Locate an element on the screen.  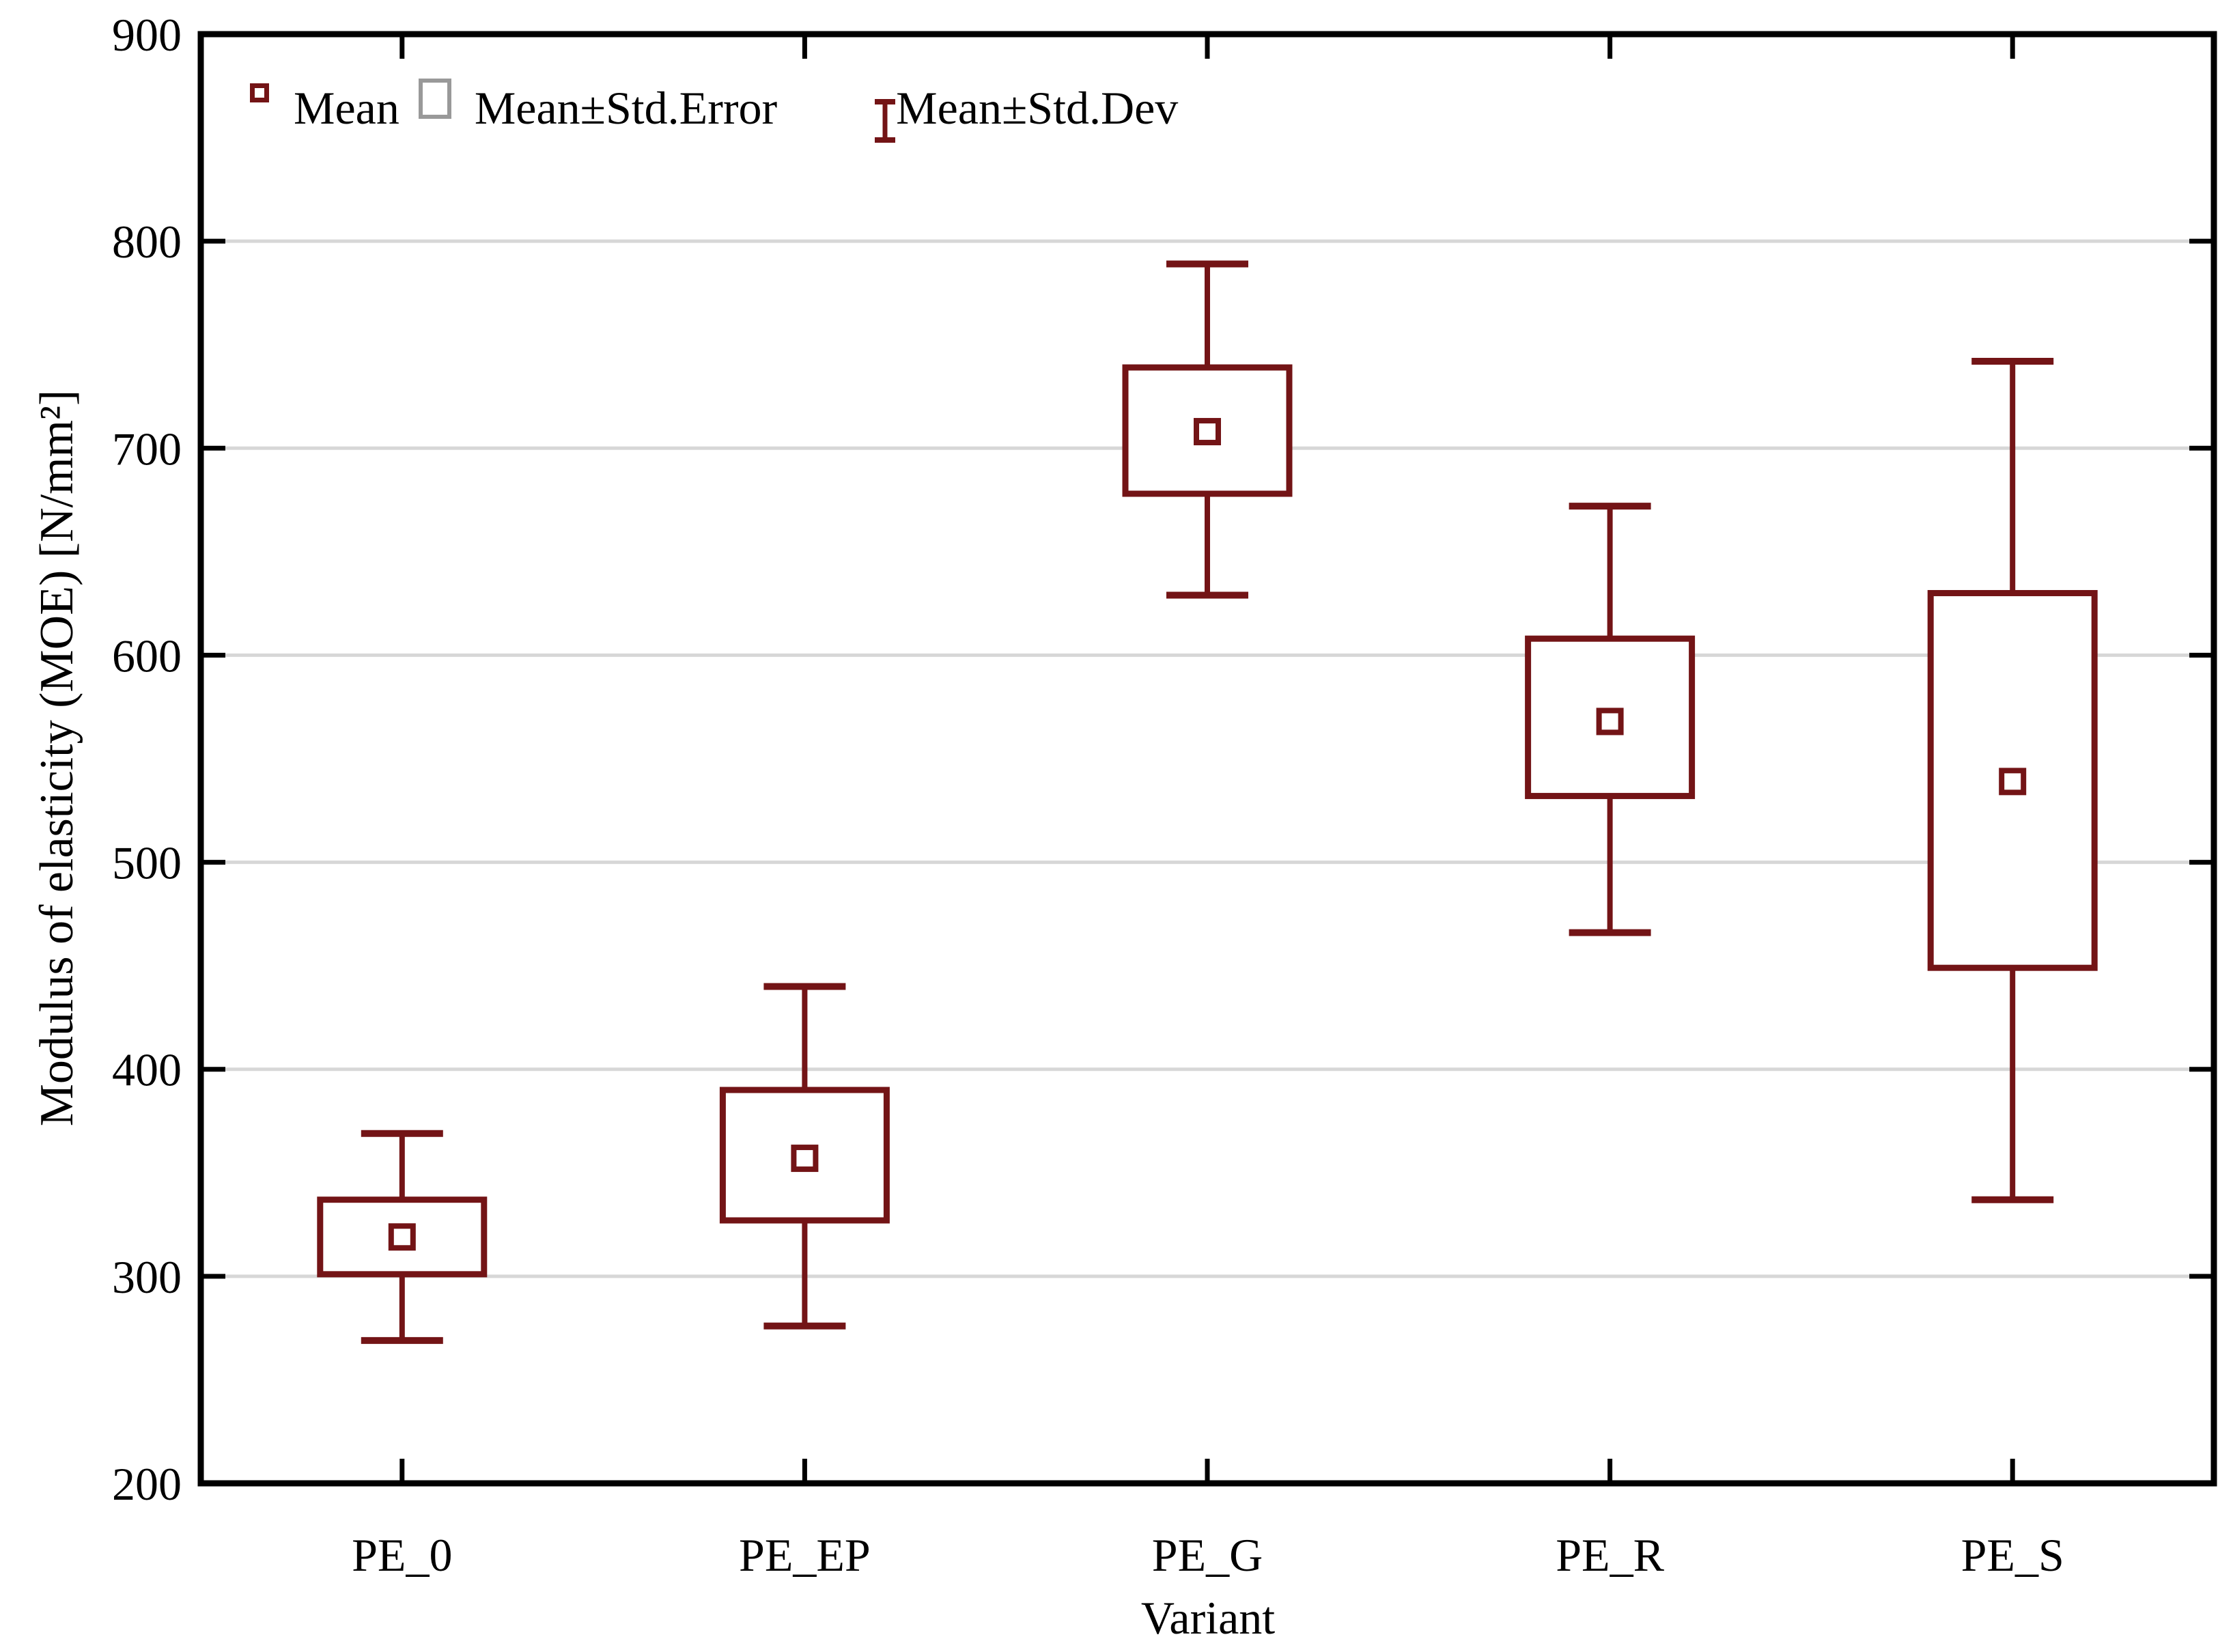
y-tick-label: 200 is located at coordinates (147, 1484).